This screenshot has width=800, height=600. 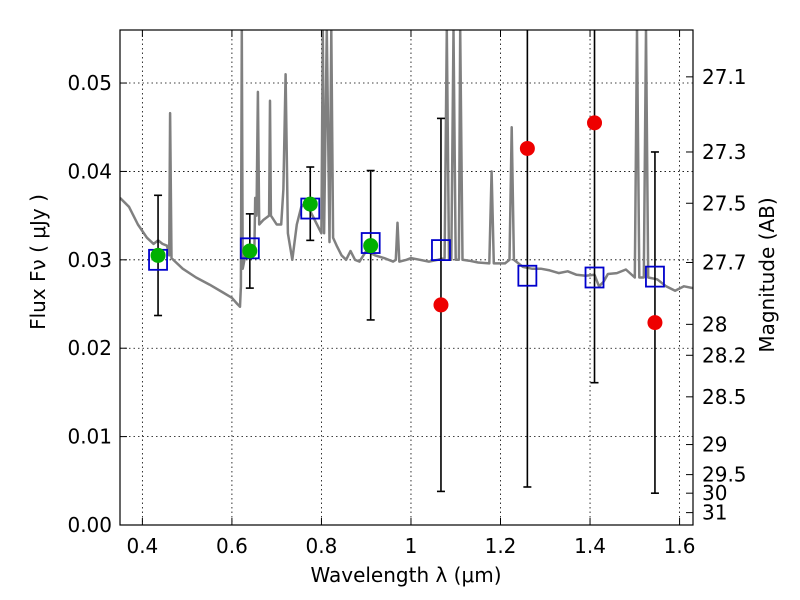 What do you see at coordinates (724, 203) in the screenshot?
I see `y2-tick-label: 27.5` at bounding box center [724, 203].